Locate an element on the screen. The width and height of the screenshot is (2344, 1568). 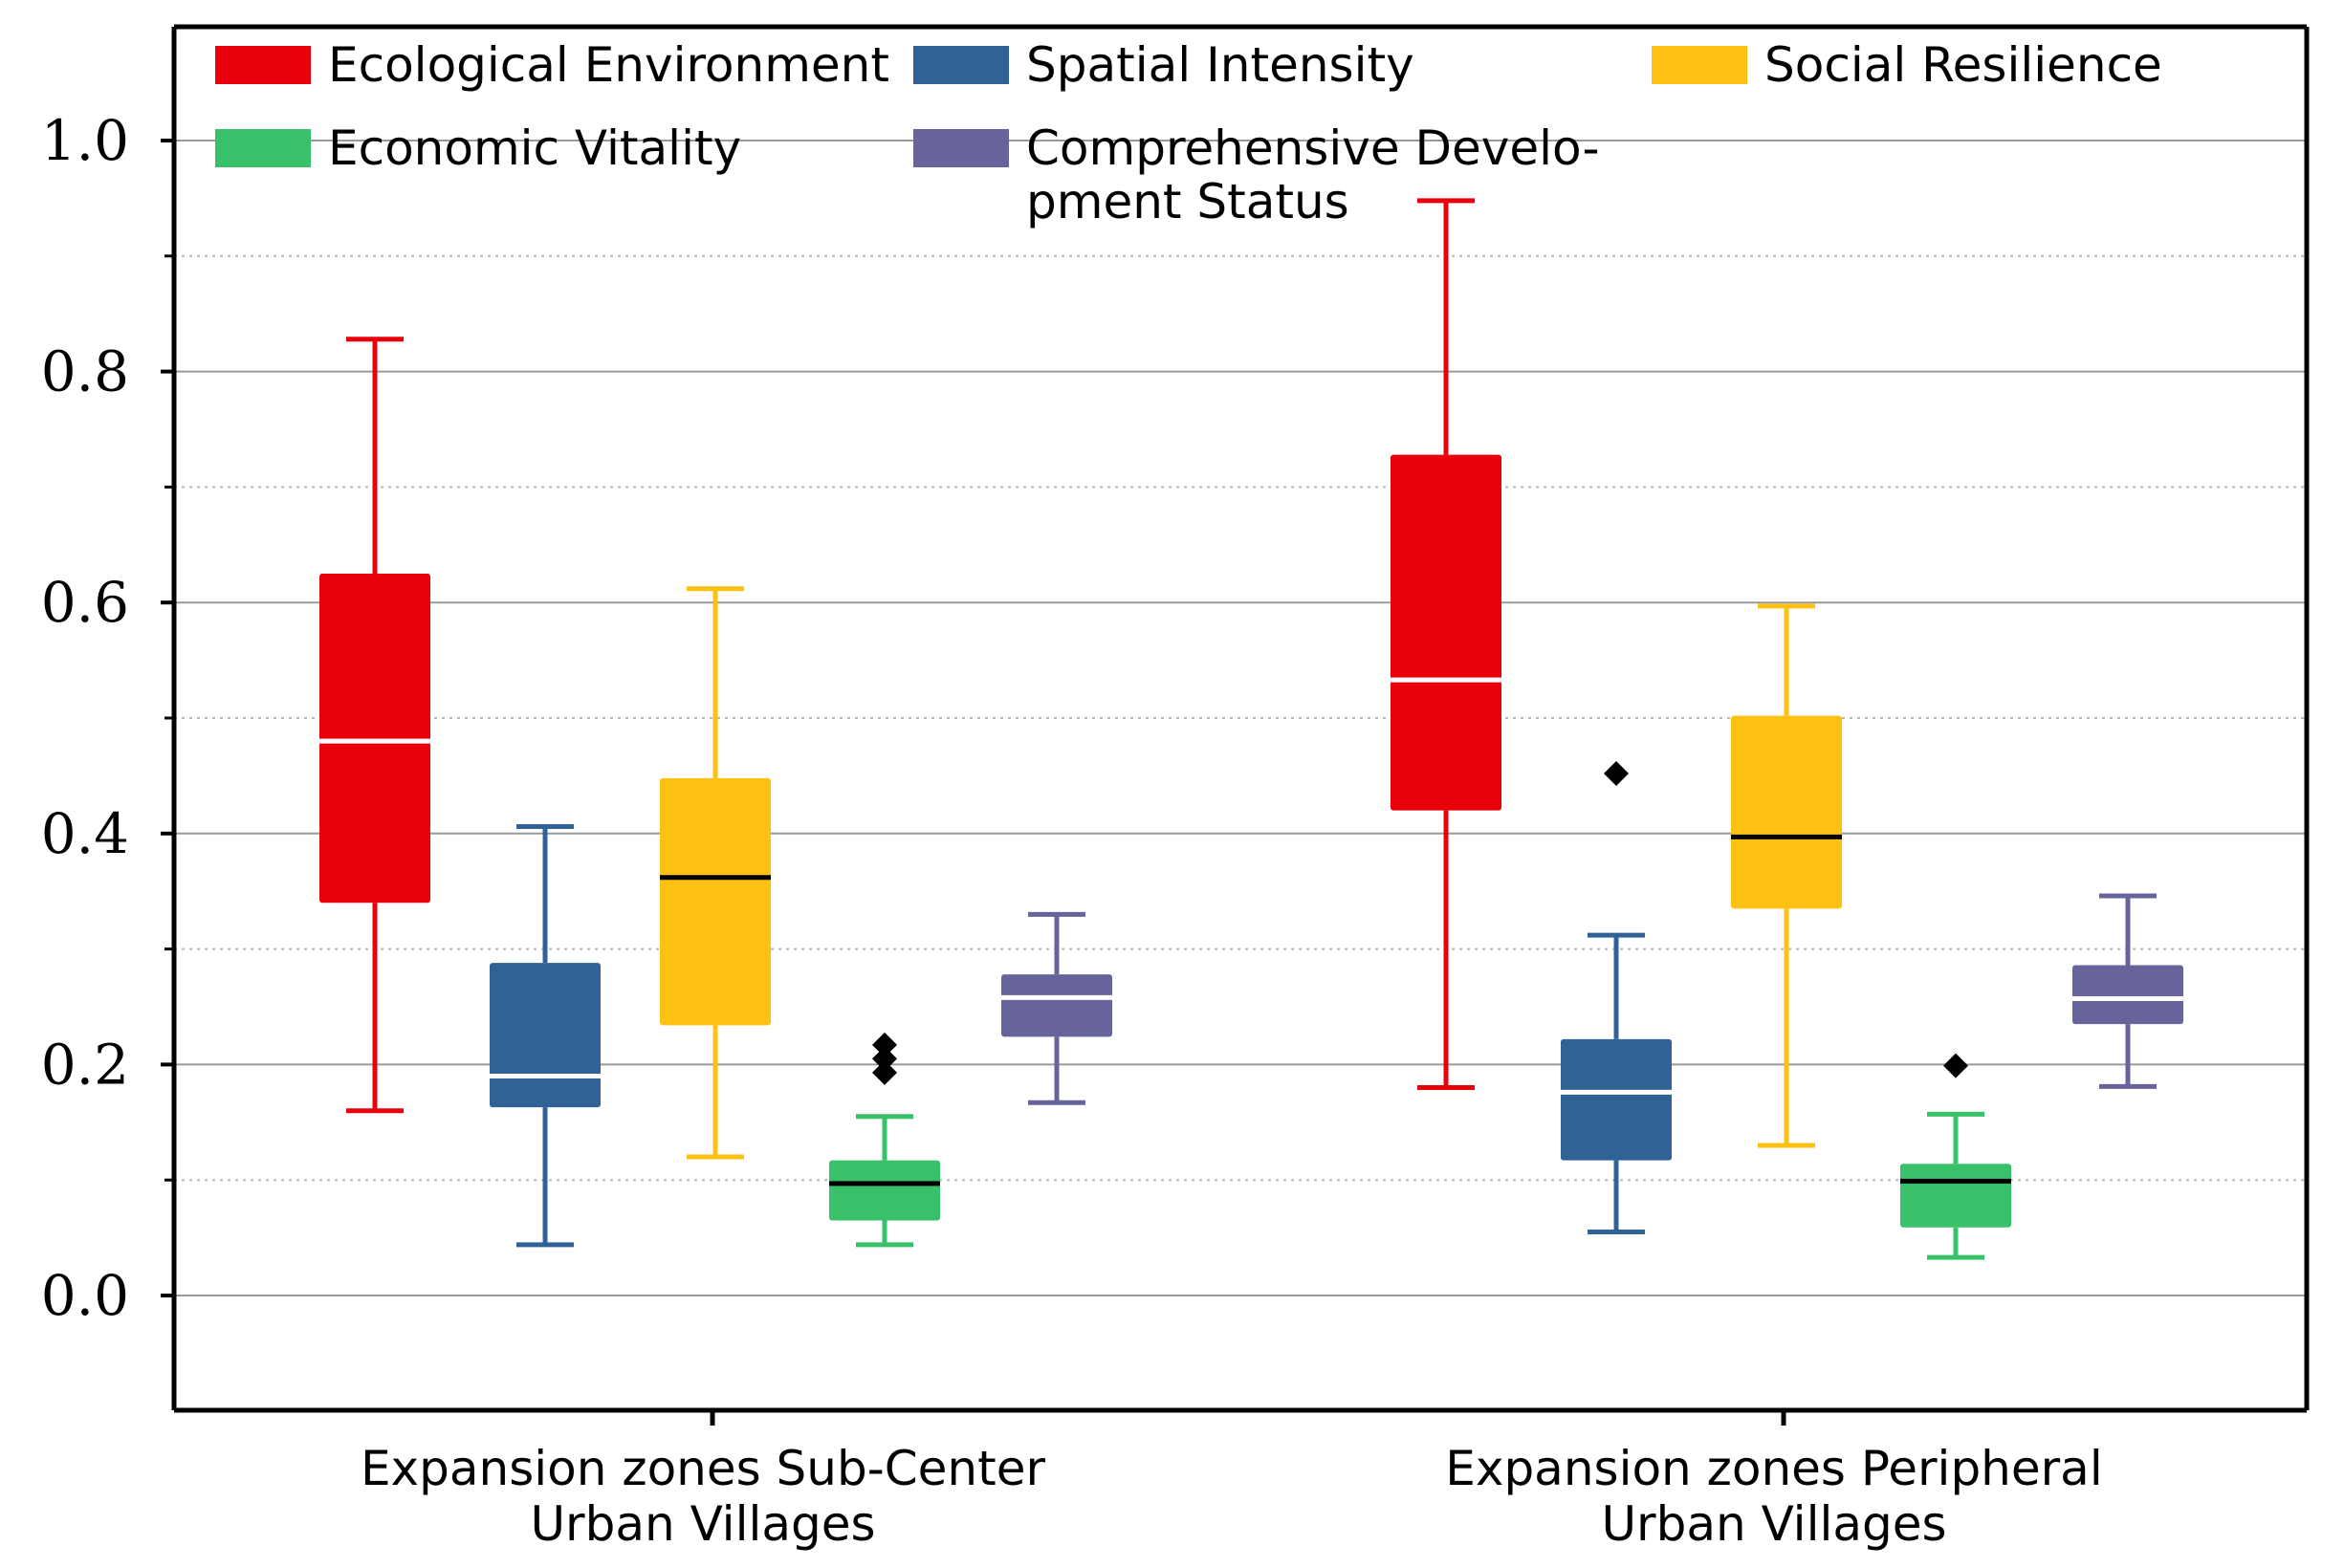
y-tick-label: 1.0 is located at coordinates (85, 140).